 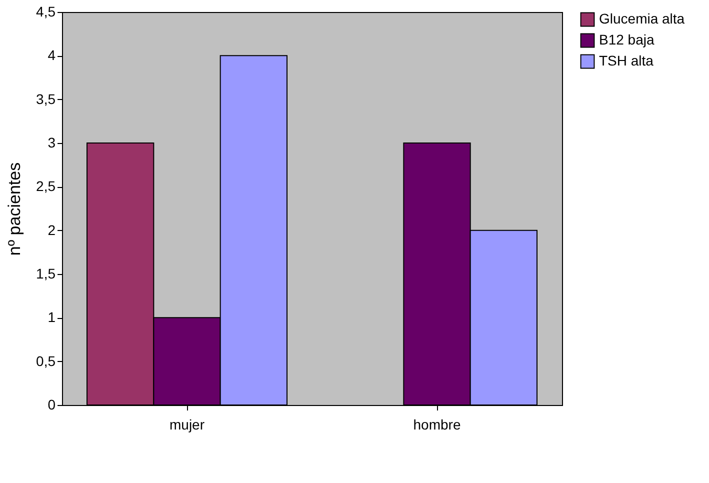 What do you see at coordinates (52, 142) in the screenshot?
I see `y-tick-label: 3` at bounding box center [52, 142].